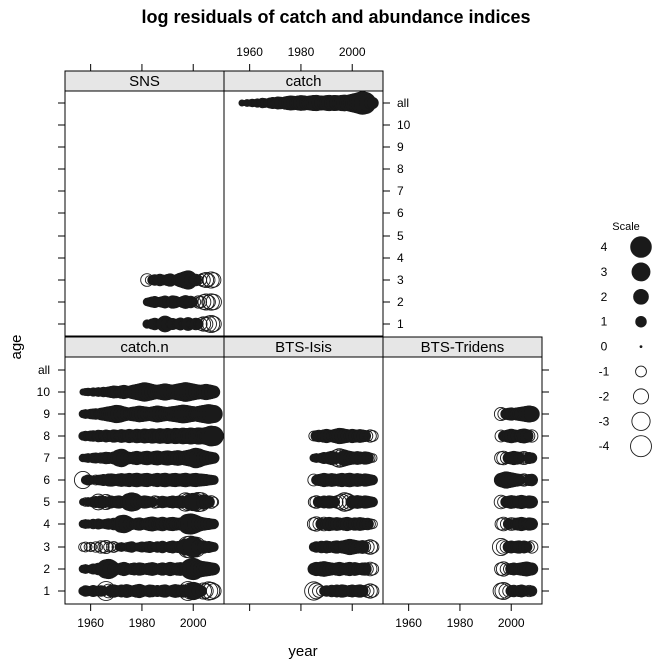  I want to click on legend-entry-label: 1, so click(604, 322).